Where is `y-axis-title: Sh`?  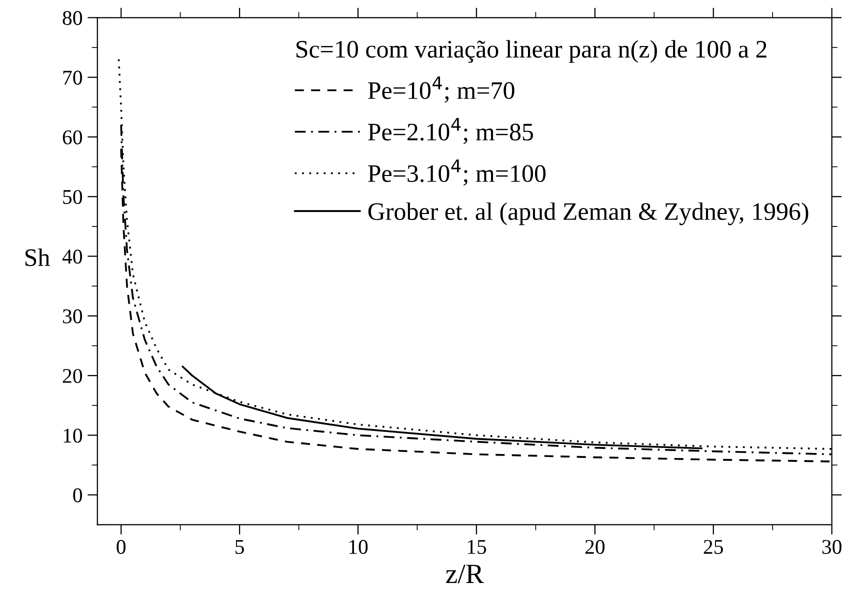 y-axis-title: Sh is located at coordinates (37, 257).